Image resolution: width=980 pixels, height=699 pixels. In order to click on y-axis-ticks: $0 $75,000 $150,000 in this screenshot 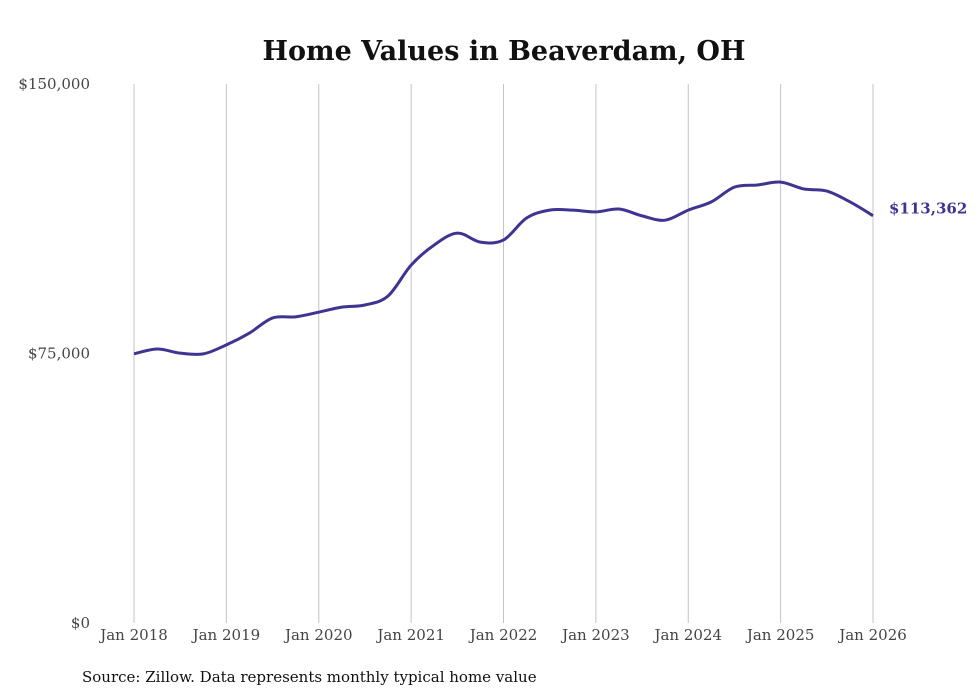, I will do `click(54, 353)`.